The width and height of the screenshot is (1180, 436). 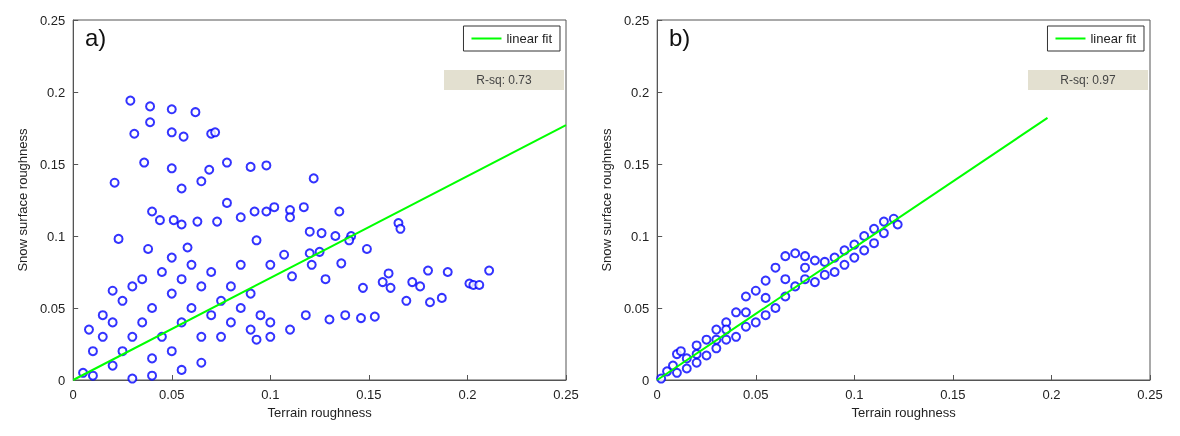 What do you see at coordinates (504, 80) in the screenshot?
I see `label-box: R-sq: 0.73` at bounding box center [504, 80].